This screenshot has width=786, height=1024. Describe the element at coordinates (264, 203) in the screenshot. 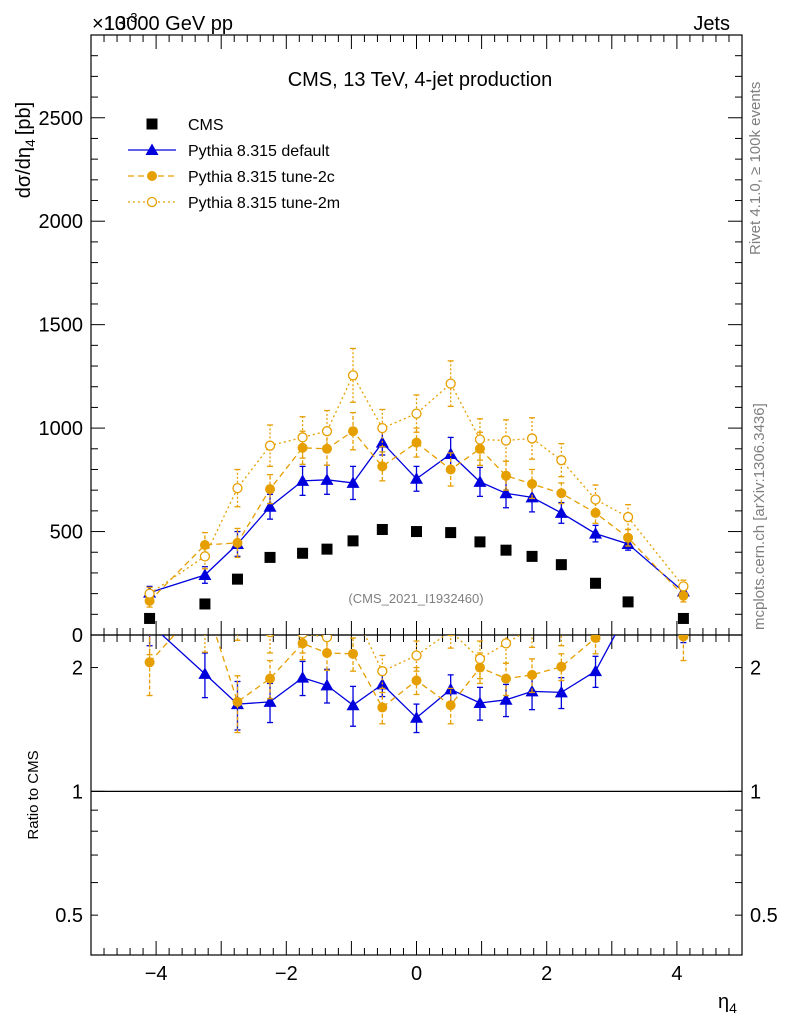

I see `legend-label: Pythia 8.315 tune-2m` at that location.